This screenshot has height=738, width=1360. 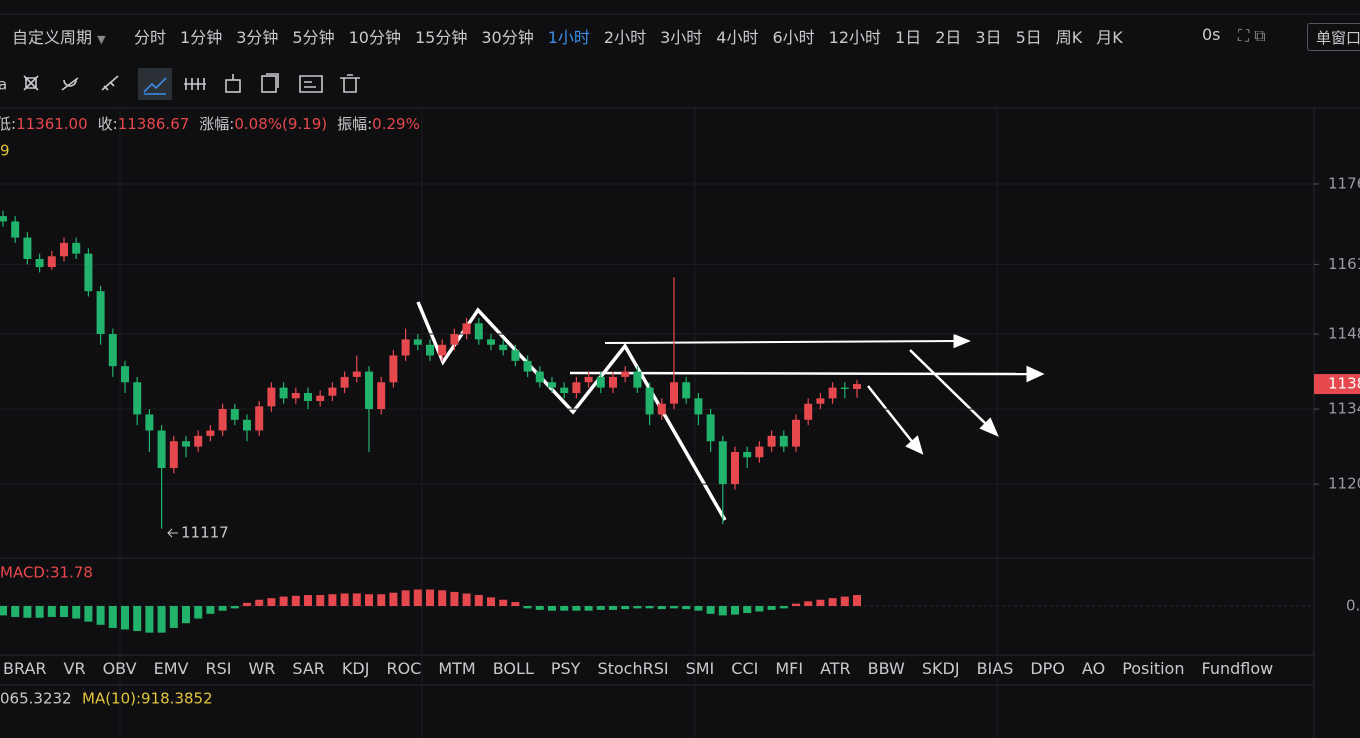 I want to click on indicator-tab: StochRSI, so click(x=633, y=668).